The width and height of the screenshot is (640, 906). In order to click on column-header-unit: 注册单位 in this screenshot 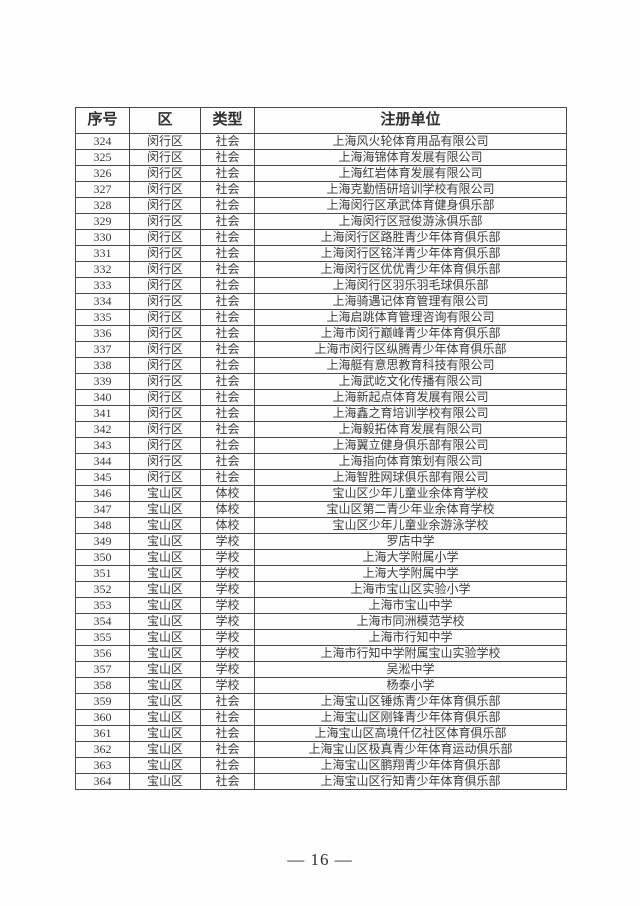, I will do `click(410, 120)`.